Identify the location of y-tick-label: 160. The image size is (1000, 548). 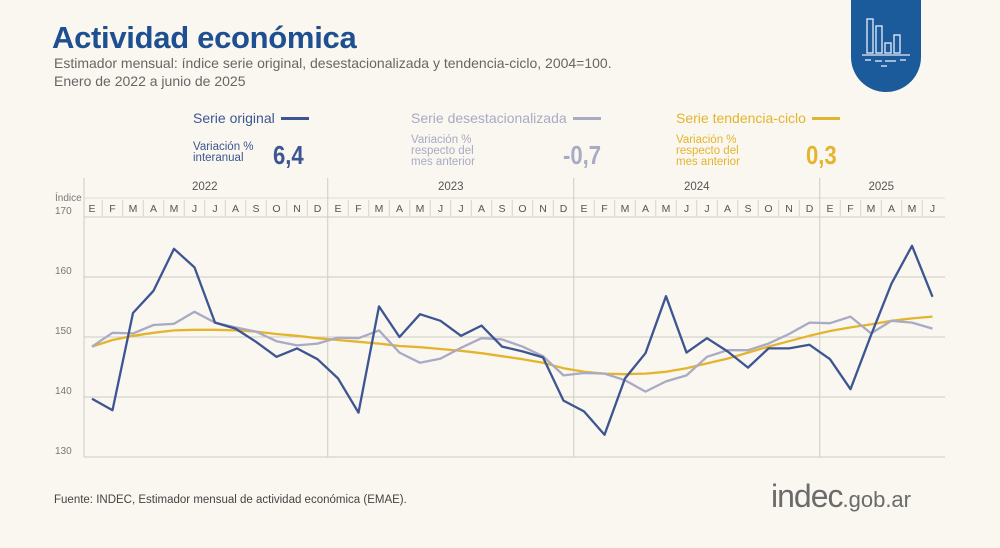
(63, 271).